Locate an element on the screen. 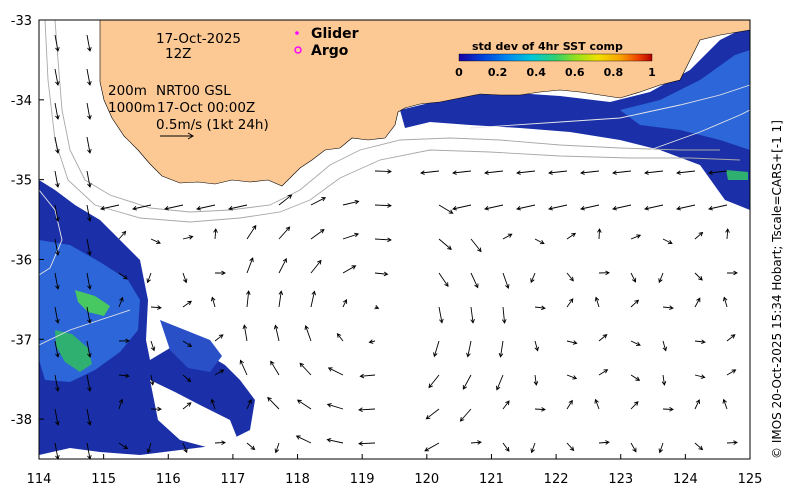  x-tick-label: 125 is located at coordinates (750, 479).